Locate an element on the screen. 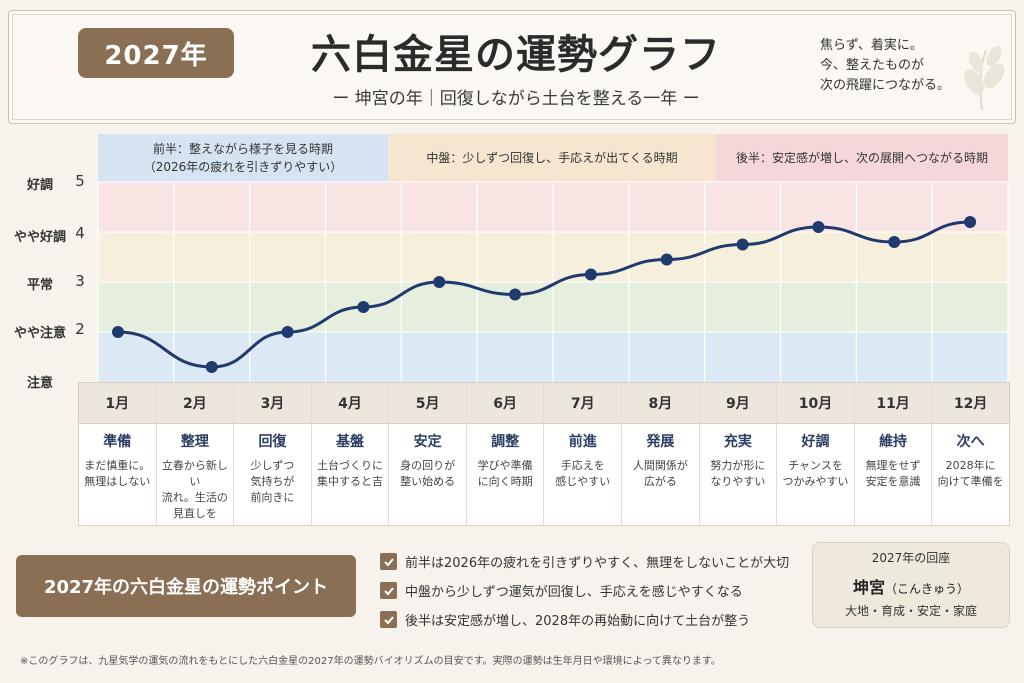 This screenshot has height=683, width=1024. phase-middle: 中盤：少しずつ回復し、手応えが出てくる時期 is located at coordinates (552, 158).